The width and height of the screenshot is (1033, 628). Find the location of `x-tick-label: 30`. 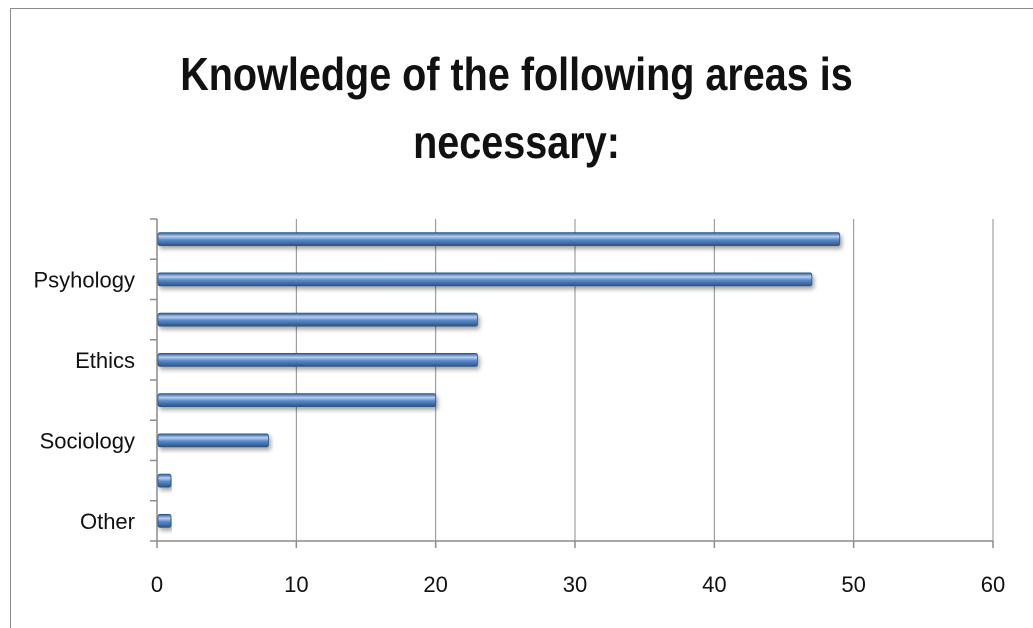

x-tick-label: 30 is located at coordinates (575, 584).